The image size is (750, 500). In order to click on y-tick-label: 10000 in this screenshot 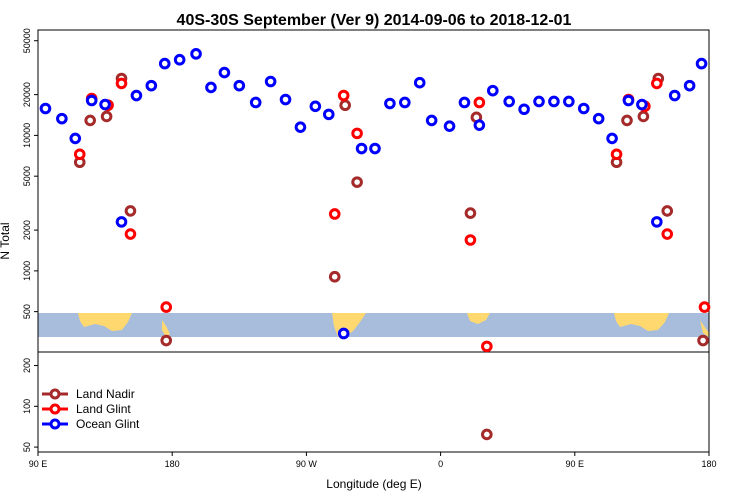, I will do `click(27, 135)`.